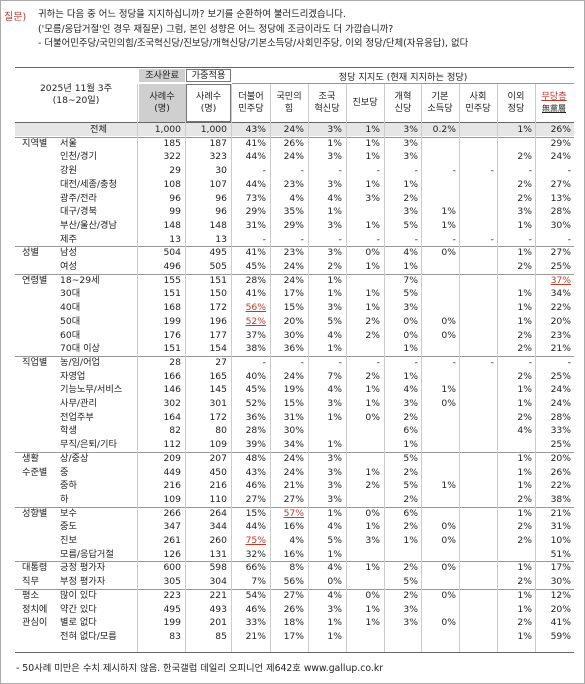 Image resolution: width=585 pixels, height=684 pixels. I want to click on weighted-count: 177, so click(218, 335).